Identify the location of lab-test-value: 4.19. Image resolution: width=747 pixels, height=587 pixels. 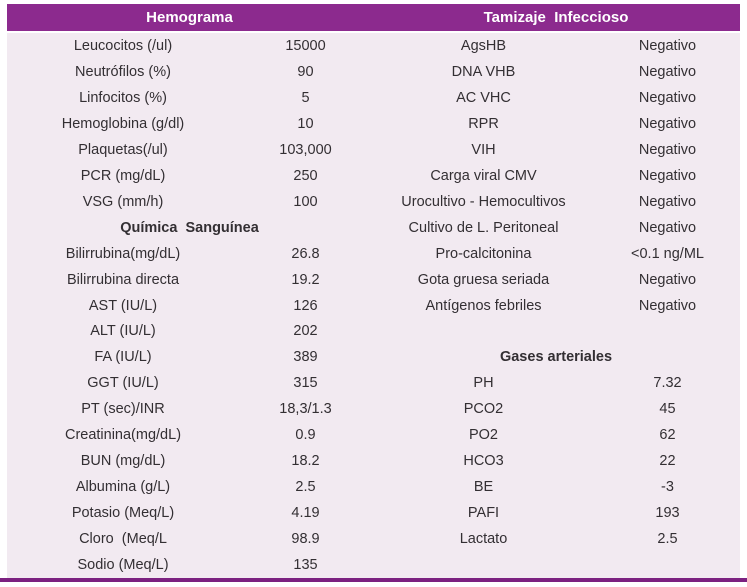
(305, 513).